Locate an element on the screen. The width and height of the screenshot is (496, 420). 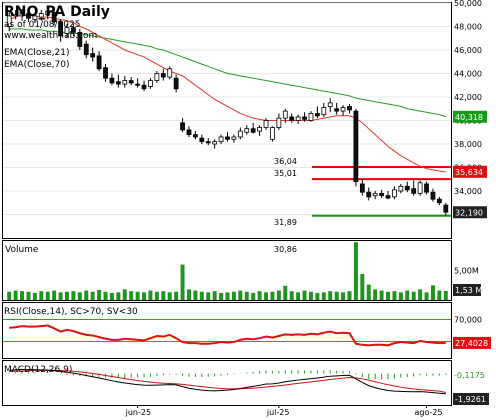
price-tag-label: 32,190 is located at coordinates (469, 212).